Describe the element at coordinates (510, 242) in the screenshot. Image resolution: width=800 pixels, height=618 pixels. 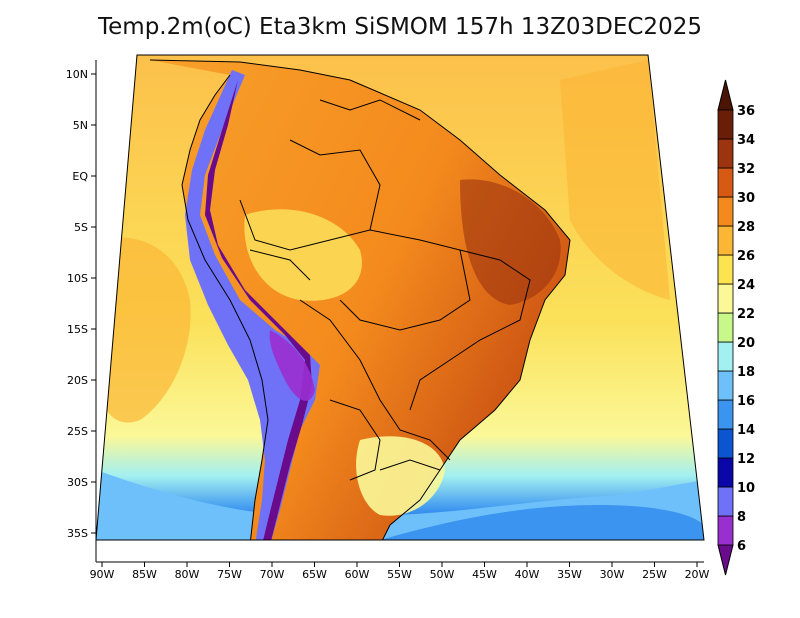
I see `northeast-hot-patch` at that location.